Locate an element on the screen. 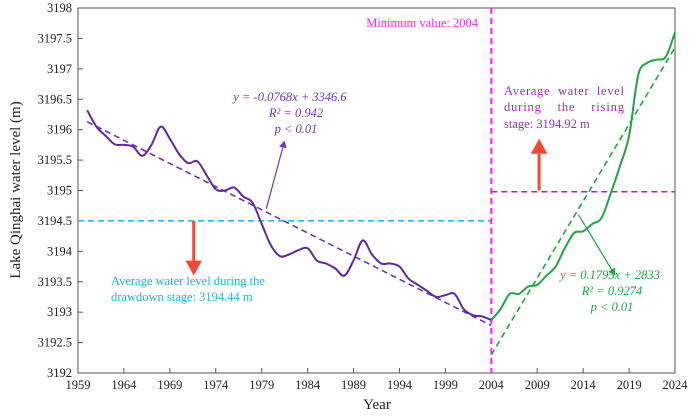 This screenshot has height=419, width=698. rising-avg-label-3: stage: 3194.92 m is located at coordinates (547, 124).